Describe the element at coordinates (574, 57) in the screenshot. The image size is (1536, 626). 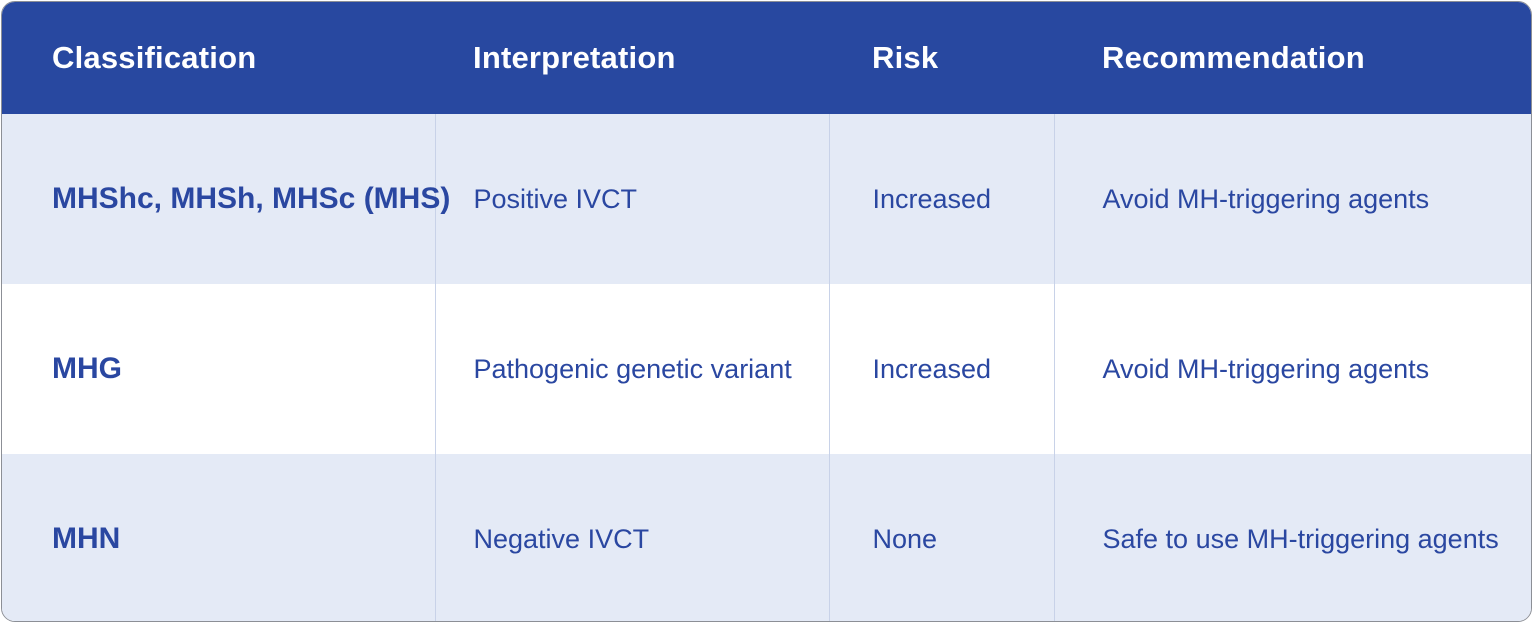
I see `header-interpretation: Interpretation` at that location.